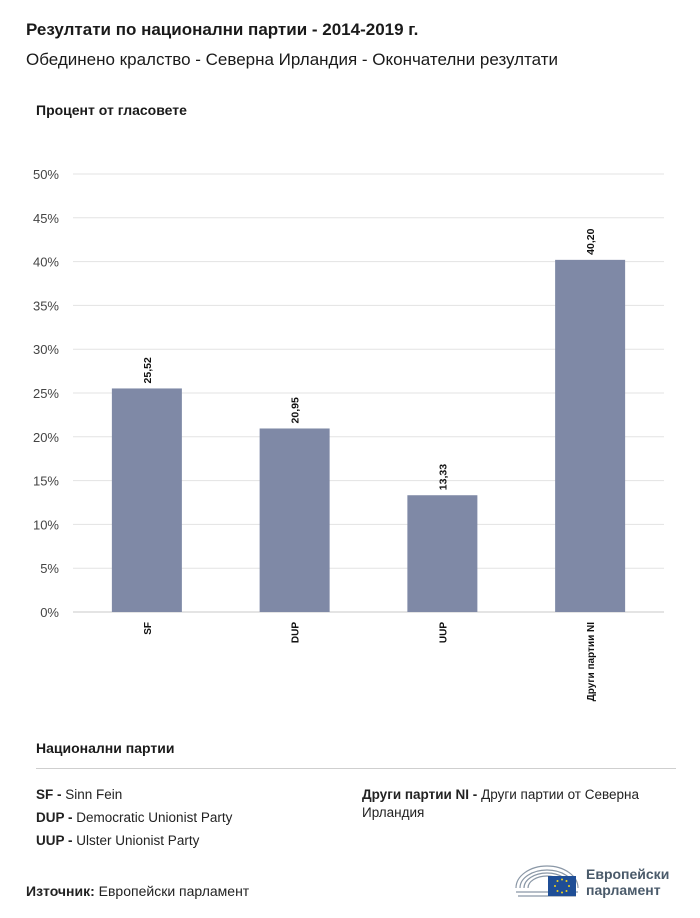 This screenshot has height=918, width=700. I want to click on data-label: 25,52, so click(148, 370).